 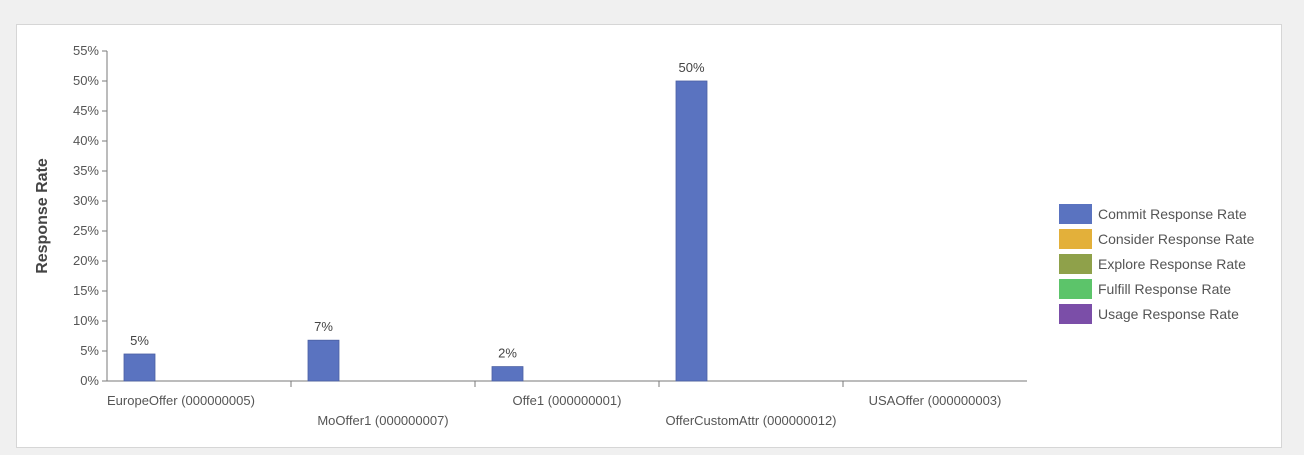 What do you see at coordinates (567, 400) in the screenshot?
I see `x-tick-label: Offe1 (000000001)` at bounding box center [567, 400].